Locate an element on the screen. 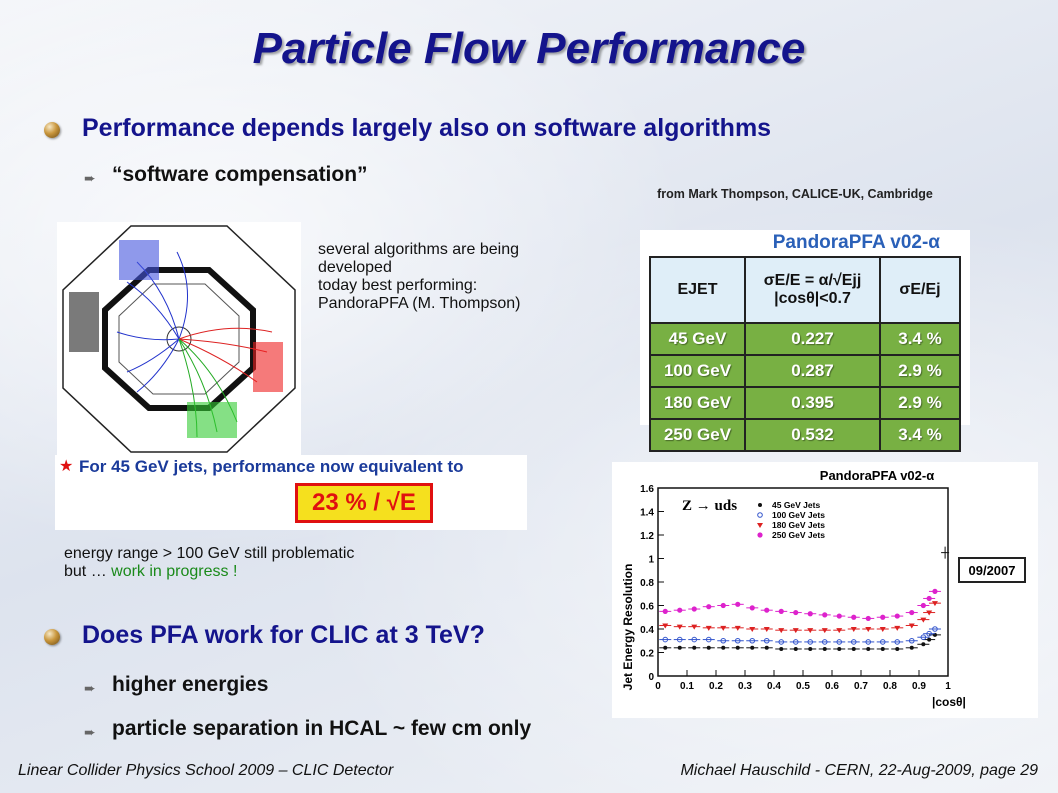  x-tick-label: 0.1 is located at coordinates (687, 686).